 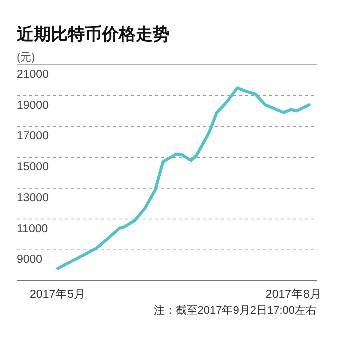 What do you see at coordinates (93, 34) in the screenshot?
I see `chart-title: 近期比特币价格走势` at bounding box center [93, 34].